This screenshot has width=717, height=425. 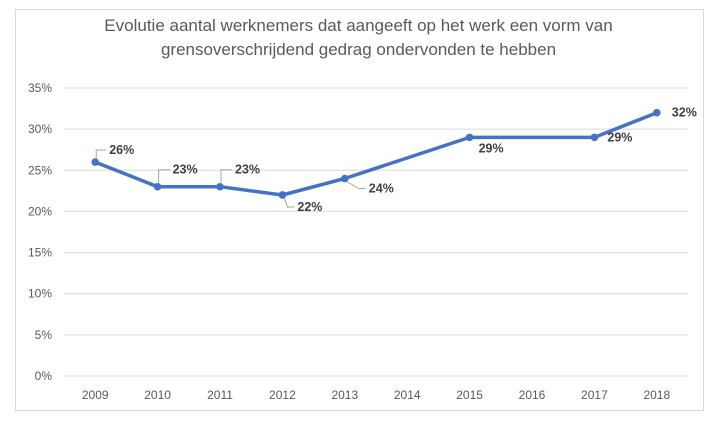 What do you see at coordinates (282, 395) in the screenshot?
I see `x-tick-label: 2012` at bounding box center [282, 395].